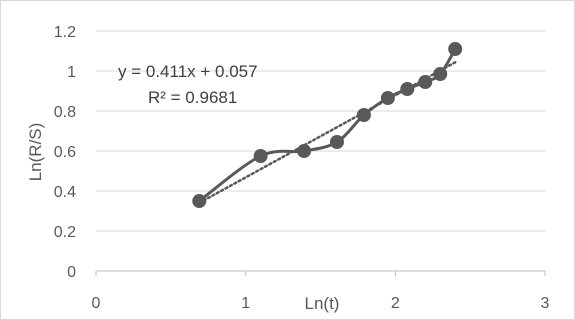 This screenshot has width=575, height=320. What do you see at coordinates (188, 71) in the screenshot?
I see `trendline-equation: y = 0.411x + 0.057` at bounding box center [188, 71].